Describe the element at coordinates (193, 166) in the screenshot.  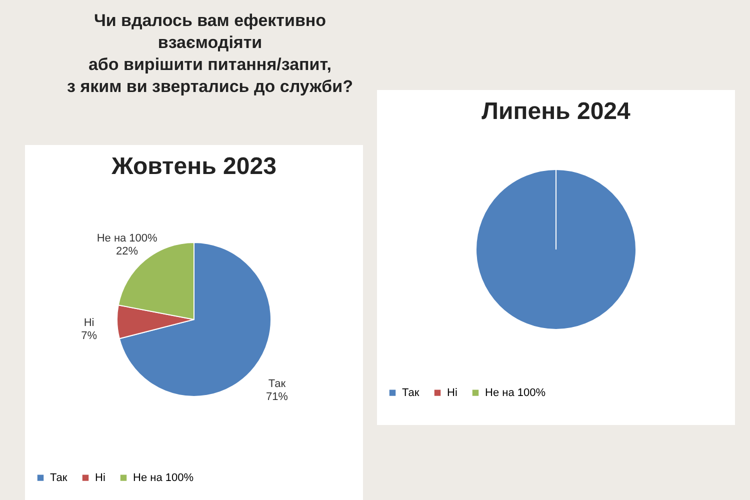
I see `chart-title: Жовтень 2023` at that location.